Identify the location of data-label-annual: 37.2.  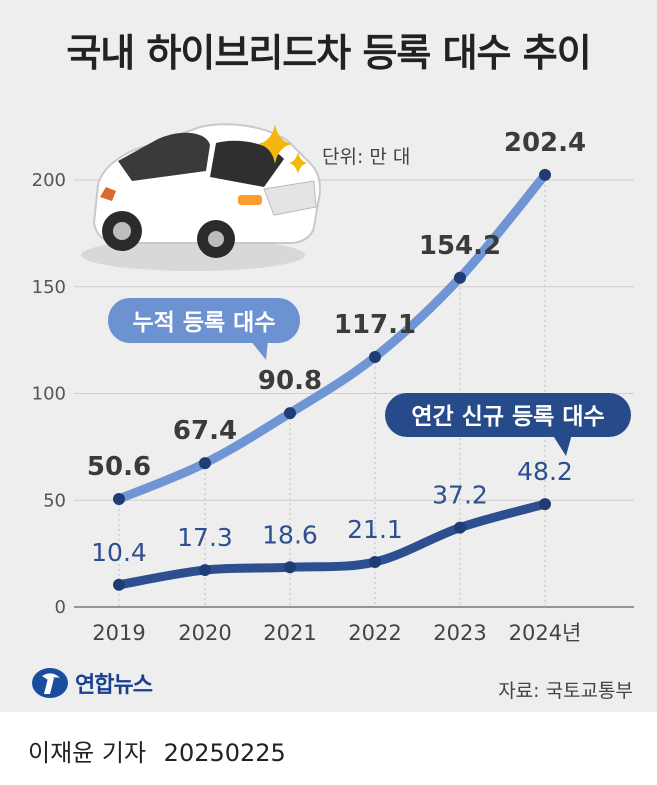
(460, 495).